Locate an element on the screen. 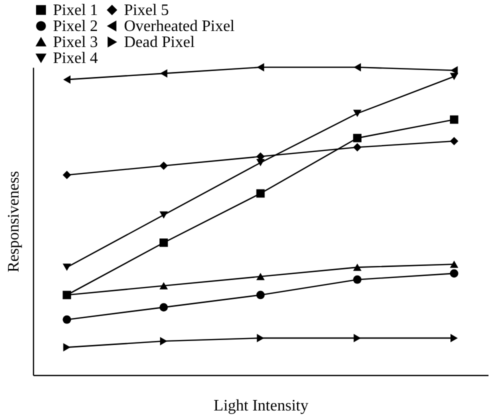 This screenshot has width=496, height=417. legend-label: Pixel 5 is located at coordinates (146, 10).